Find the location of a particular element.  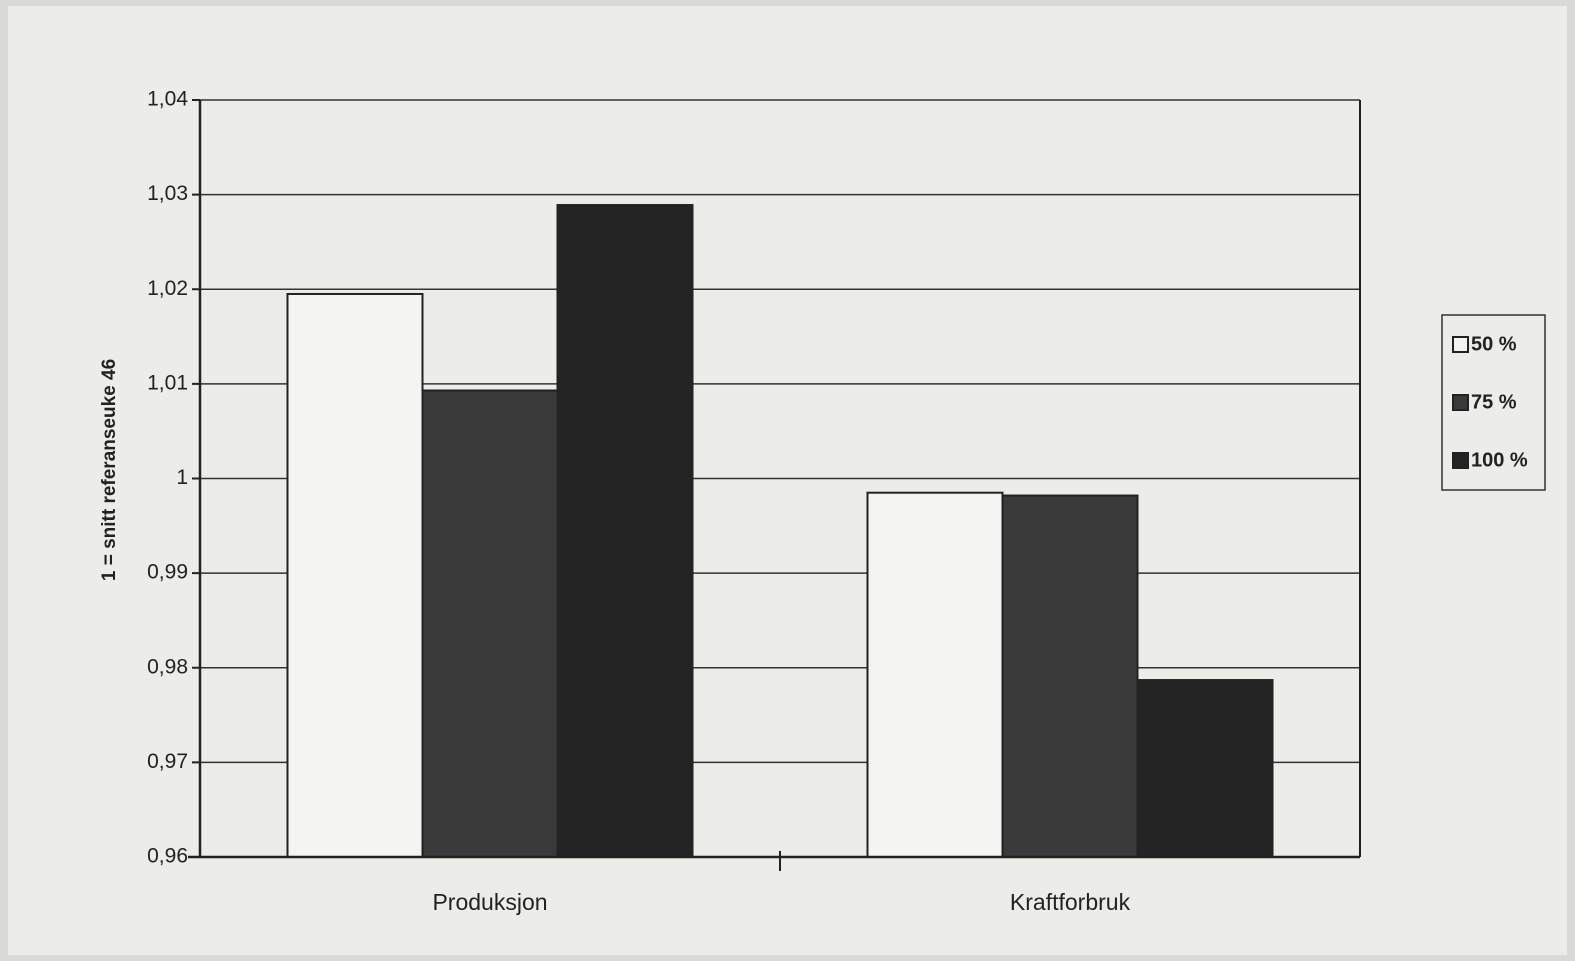

y-tick-label: 0,98 is located at coordinates (167, 666).